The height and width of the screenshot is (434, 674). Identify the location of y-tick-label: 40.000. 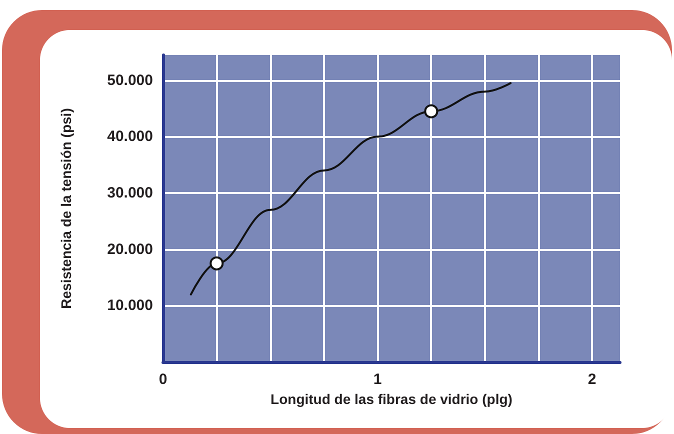
(130, 137).